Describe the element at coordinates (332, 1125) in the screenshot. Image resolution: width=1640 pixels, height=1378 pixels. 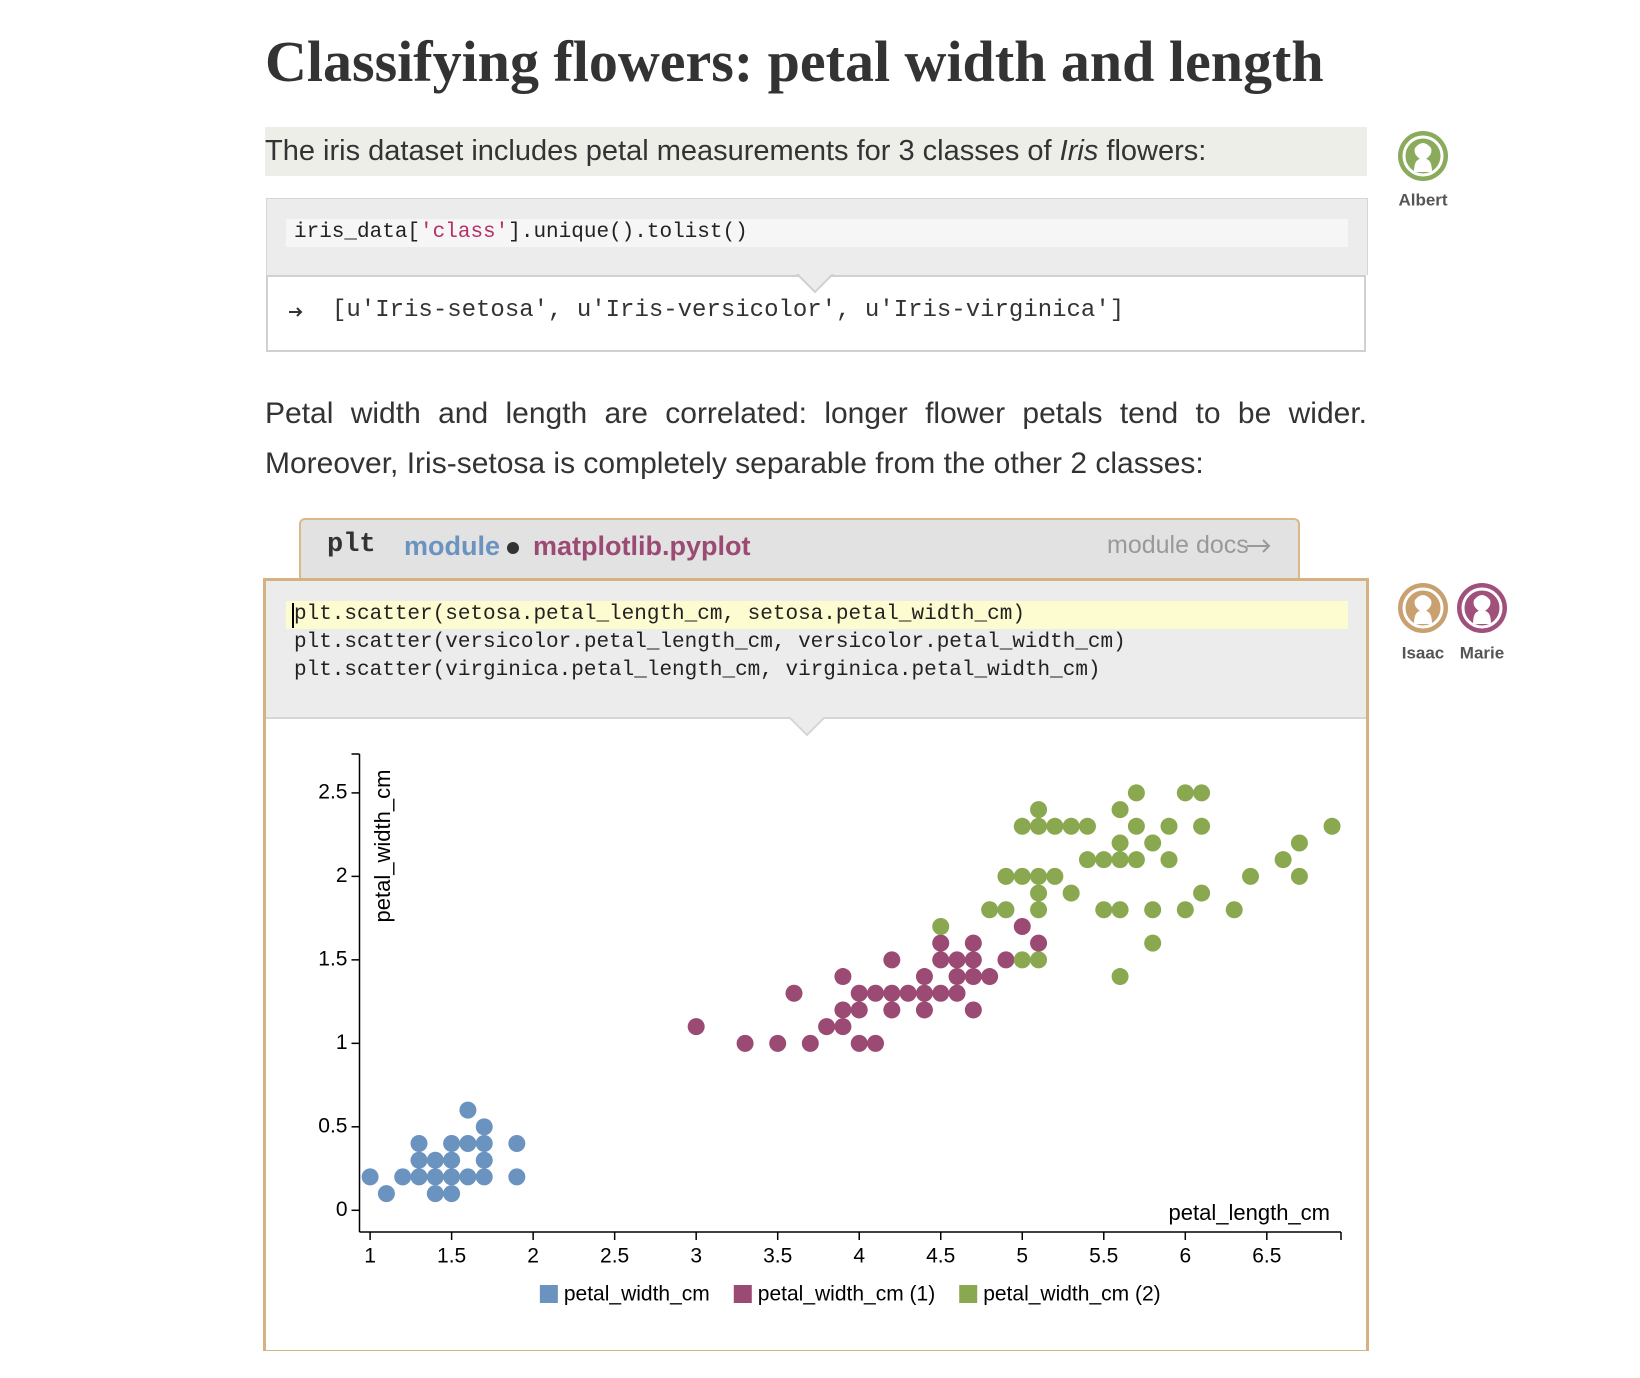
I see `y-tick-label: 0.5` at that location.